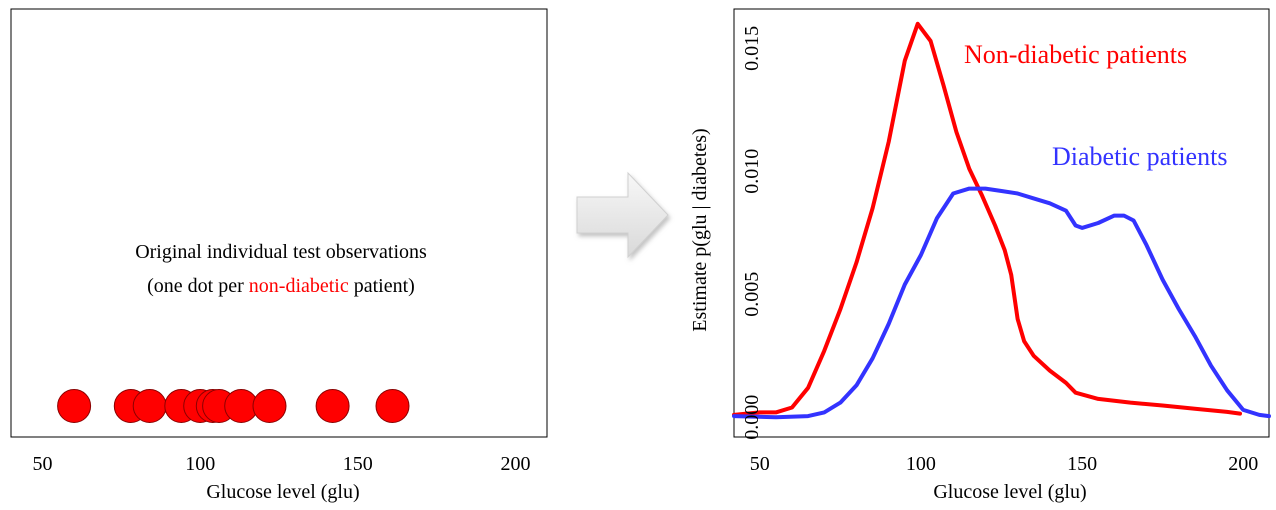 Image resolution: width=1276 pixels, height=510 pixels. I want to click on left-annotation-line1: Original individual test observations, so click(281, 252).